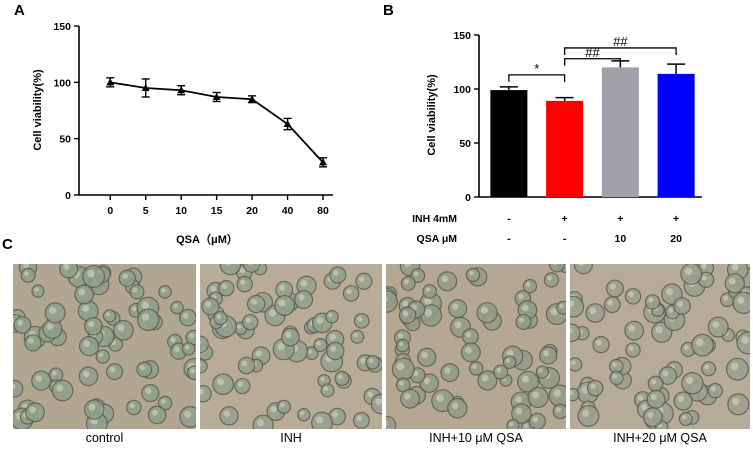 The height and width of the screenshot is (450, 753). What do you see at coordinates (476, 438) in the screenshot?
I see `micrograph-caption: INH+10 μM QSA` at bounding box center [476, 438].